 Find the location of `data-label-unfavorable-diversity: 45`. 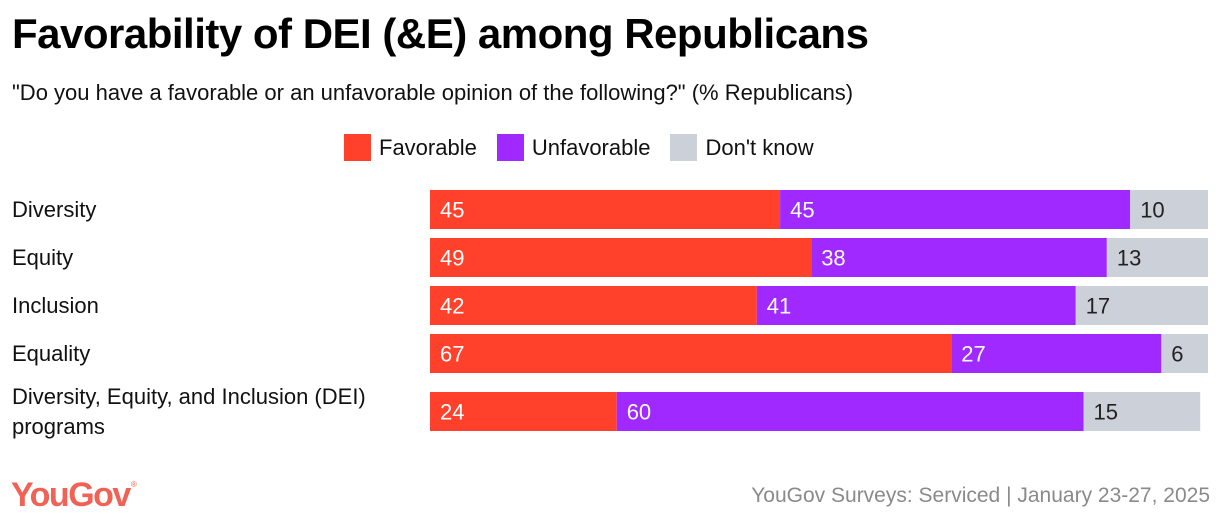

data-label-unfavorable-diversity: 45 is located at coordinates (802, 210).